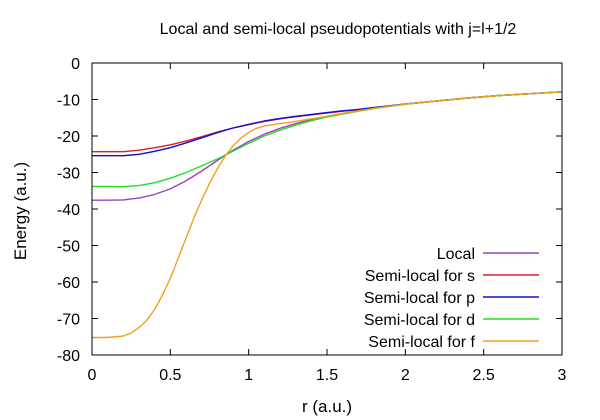 The height and width of the screenshot is (420, 600). What do you see at coordinates (170, 375) in the screenshot?
I see `x-tick-label: 0.5` at bounding box center [170, 375].